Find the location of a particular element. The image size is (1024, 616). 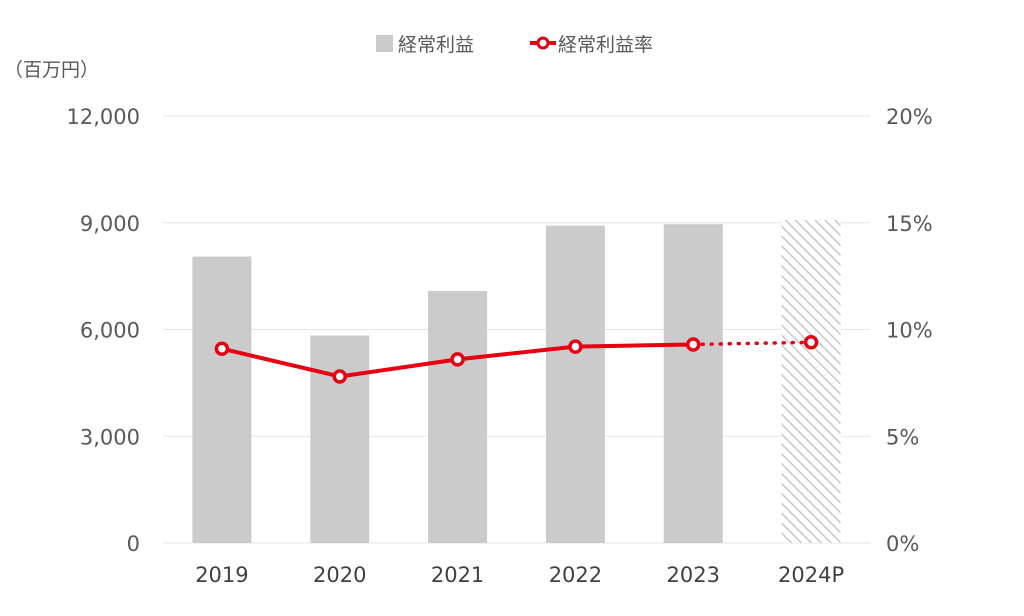

legend-bar-swatch is located at coordinates (384, 43).